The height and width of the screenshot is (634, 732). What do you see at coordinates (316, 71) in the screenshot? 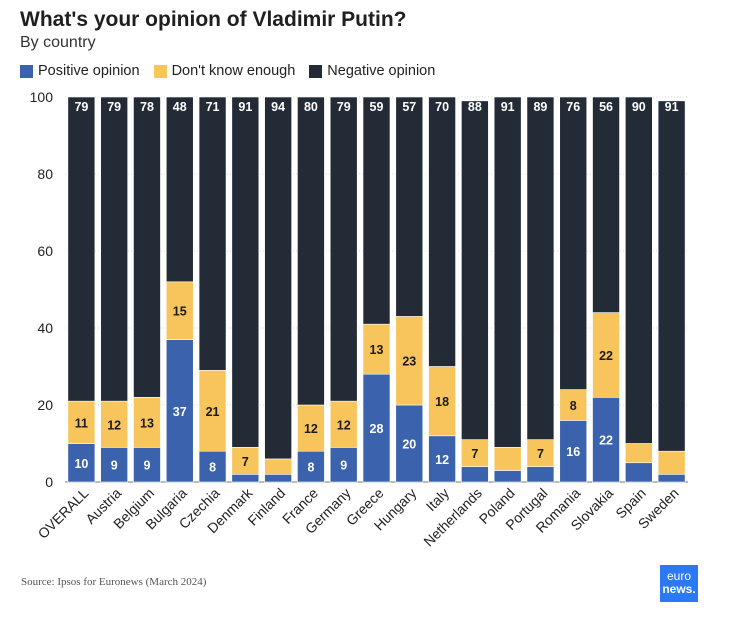
I see `legend-swatch-negative` at bounding box center [316, 71].